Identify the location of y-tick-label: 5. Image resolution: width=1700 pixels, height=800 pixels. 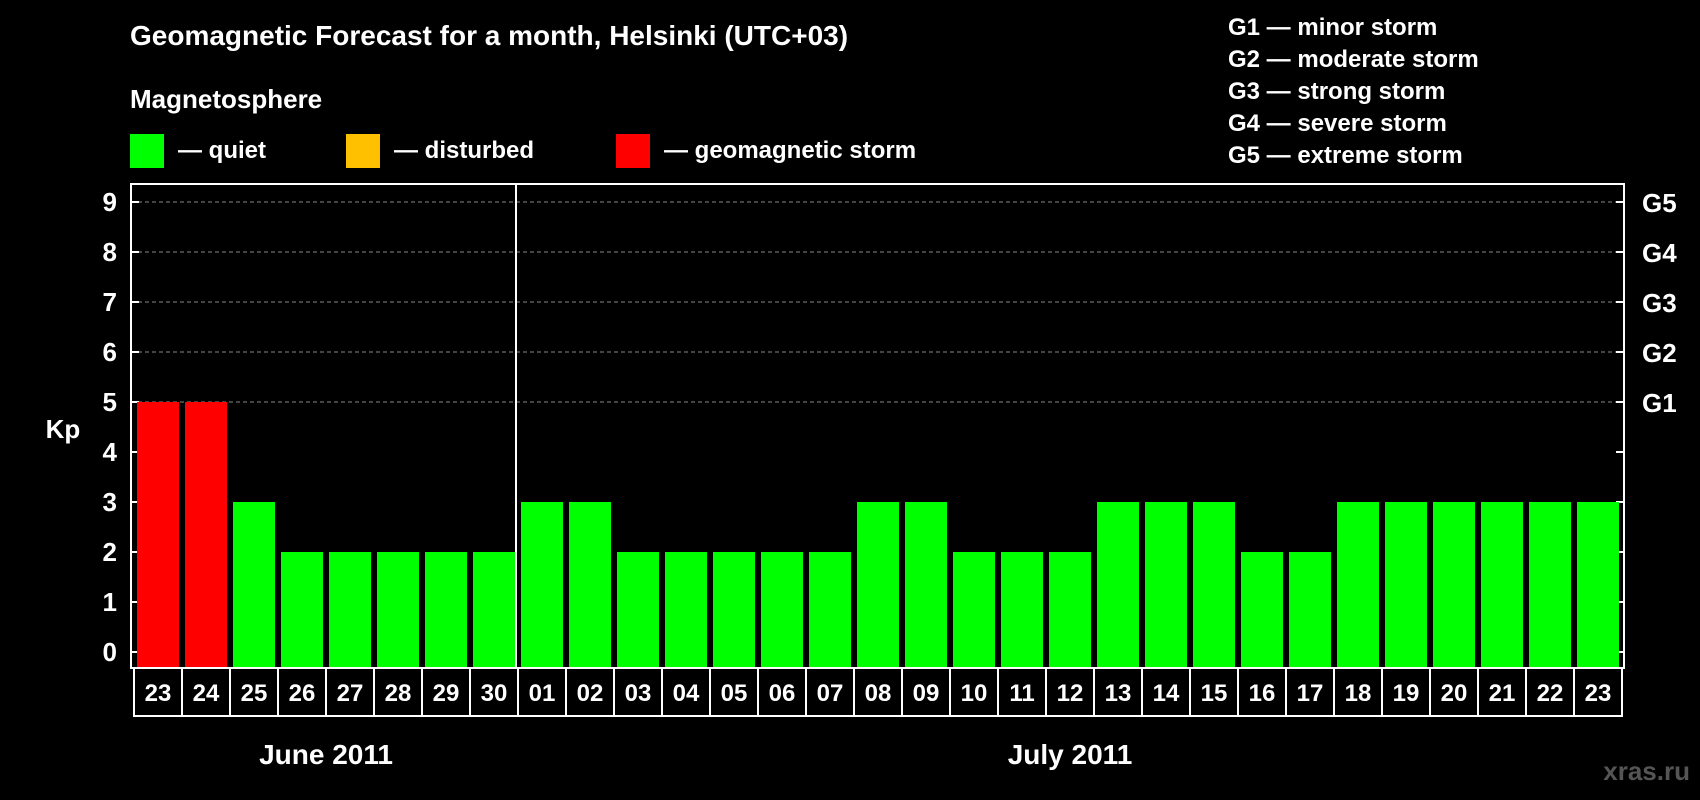
(110, 402).